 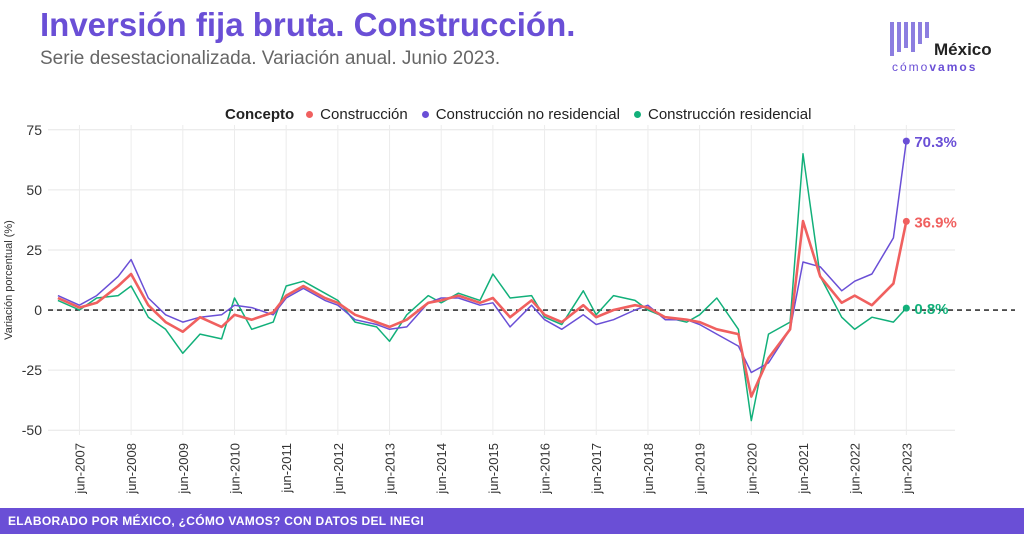 What do you see at coordinates (34, 130) in the screenshot?
I see `y-tick-label: 75` at bounding box center [34, 130].